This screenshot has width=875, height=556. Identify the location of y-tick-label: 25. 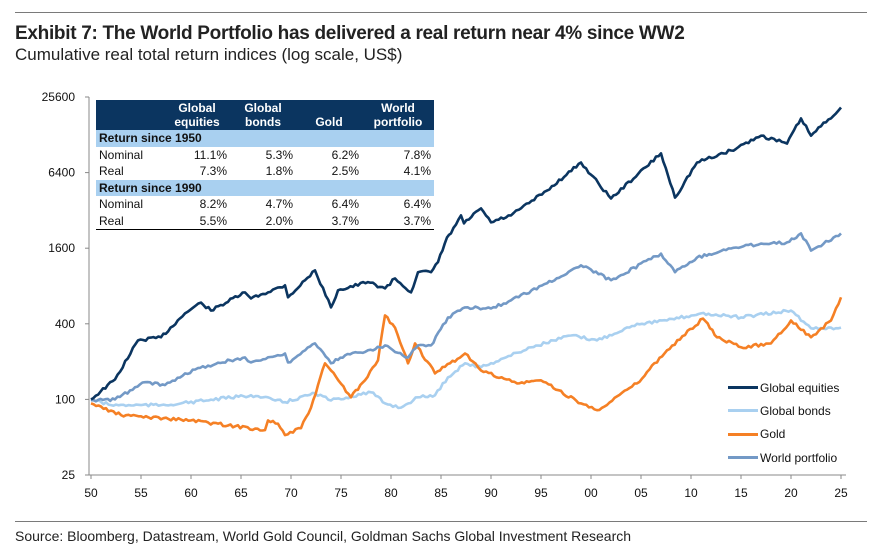
(69, 475).